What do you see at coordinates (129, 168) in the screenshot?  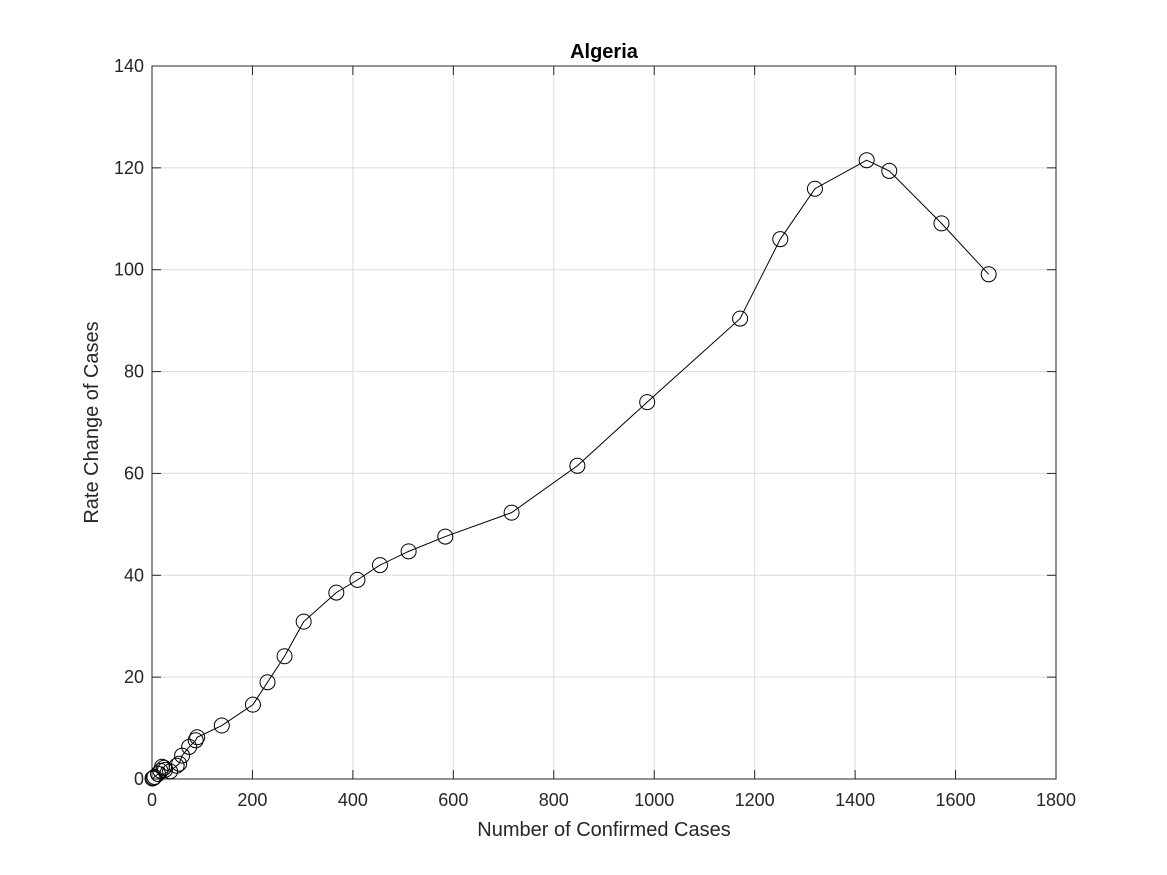 I see `y-tick-label: 120` at bounding box center [129, 168].